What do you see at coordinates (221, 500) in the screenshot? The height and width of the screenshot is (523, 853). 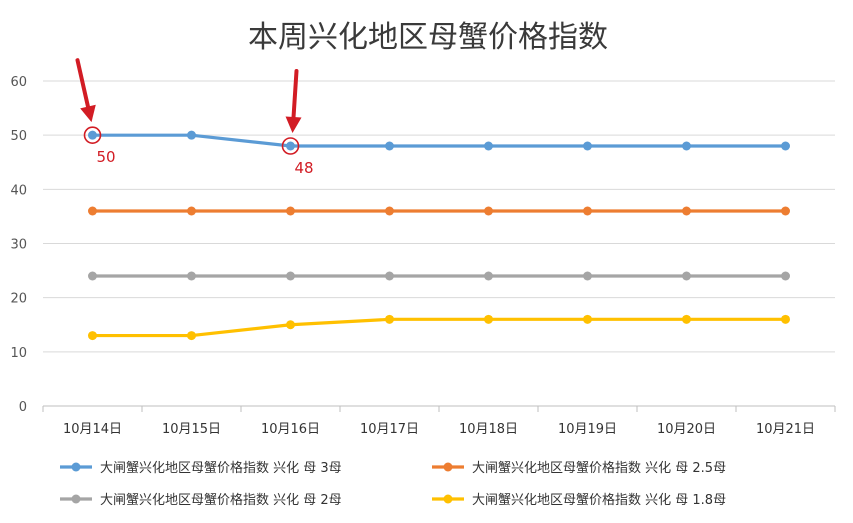 I see `legend-label: 大闸蟹兴化地区母蟹价格指数 兴化 母 2母` at bounding box center [221, 500].